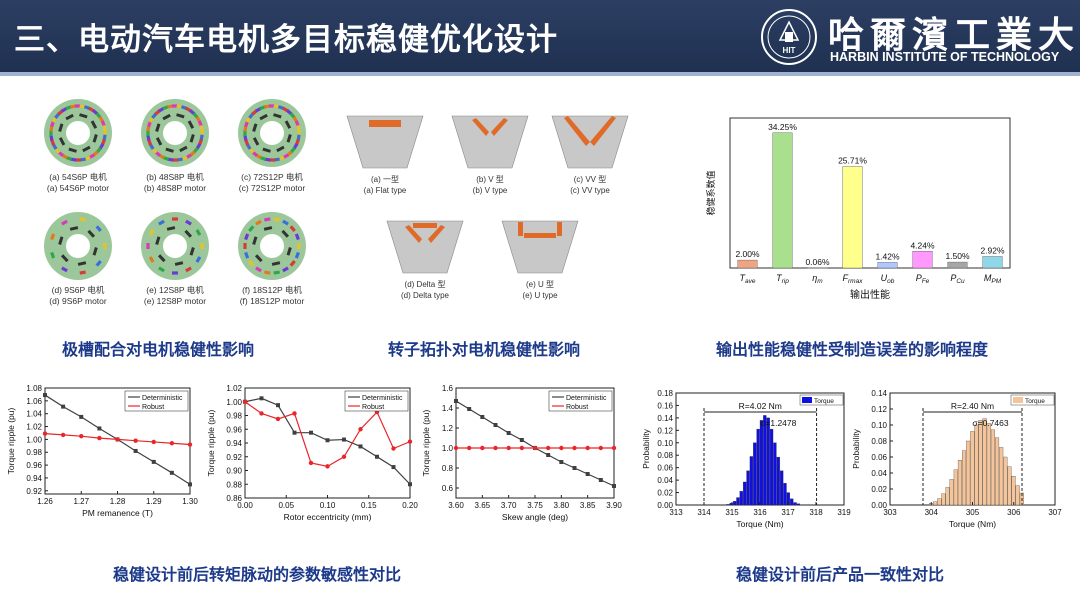 The width and height of the screenshot is (1080, 608). I want to click on motor-label-en: (a) 54S6P motor, so click(78, 188).